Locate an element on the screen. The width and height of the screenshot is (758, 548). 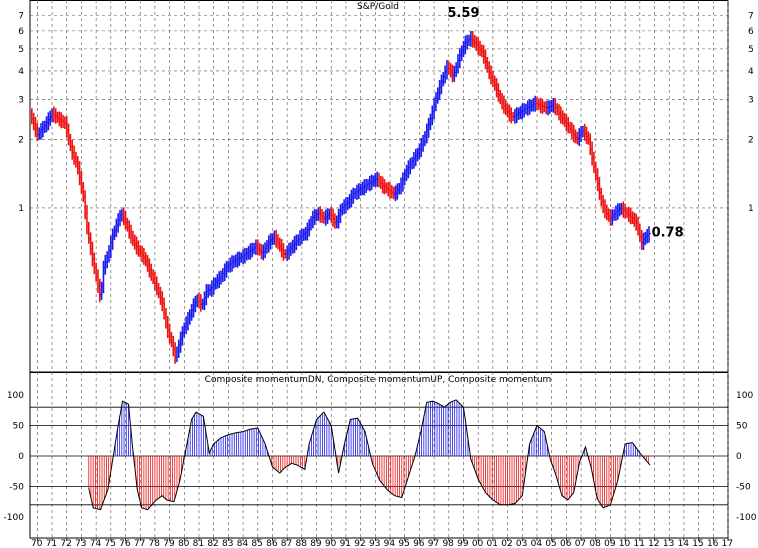
x-tick-label: 97 is located at coordinates (433, 543).